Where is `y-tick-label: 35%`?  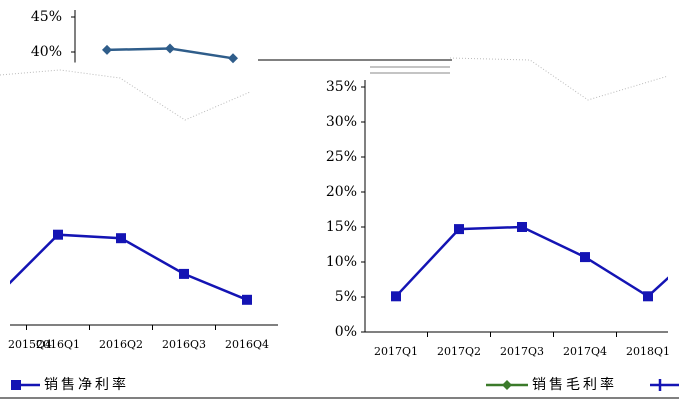
y-tick-label: 35% is located at coordinates (341, 87).